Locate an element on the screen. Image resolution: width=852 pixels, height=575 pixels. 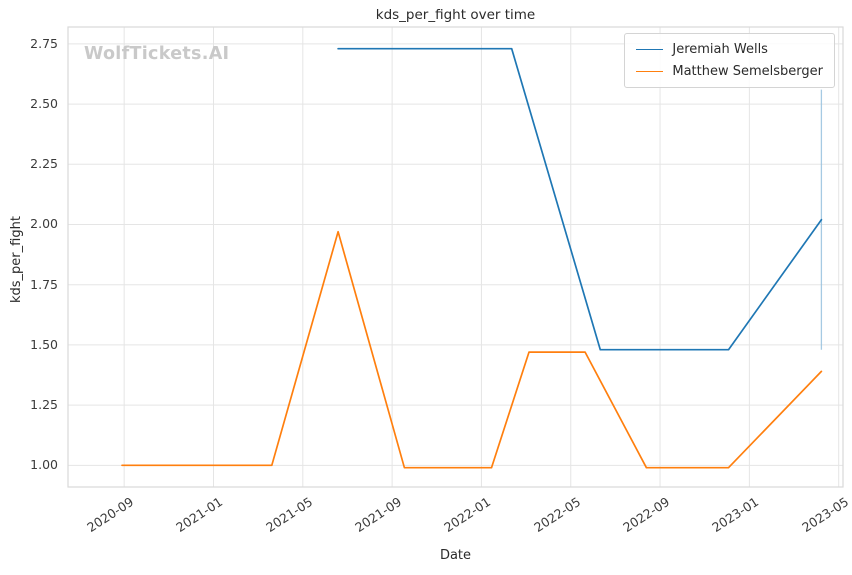
watermark: WolfTickets.AI is located at coordinates (157, 54).